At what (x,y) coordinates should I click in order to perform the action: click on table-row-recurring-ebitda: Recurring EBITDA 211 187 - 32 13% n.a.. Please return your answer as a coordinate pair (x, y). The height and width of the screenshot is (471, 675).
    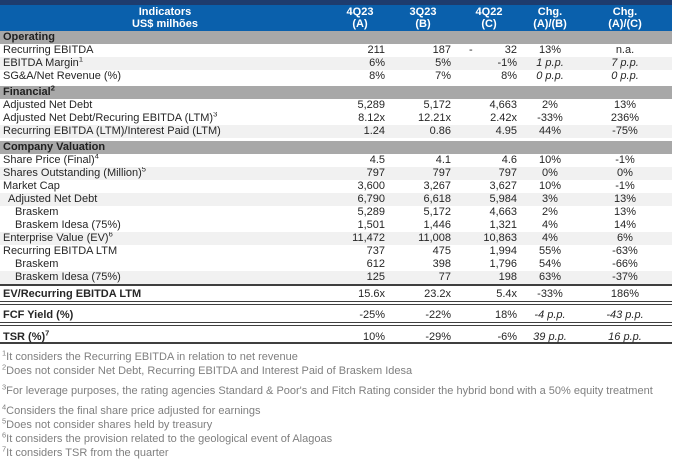
    Looking at the image, I should click on (336, 50).